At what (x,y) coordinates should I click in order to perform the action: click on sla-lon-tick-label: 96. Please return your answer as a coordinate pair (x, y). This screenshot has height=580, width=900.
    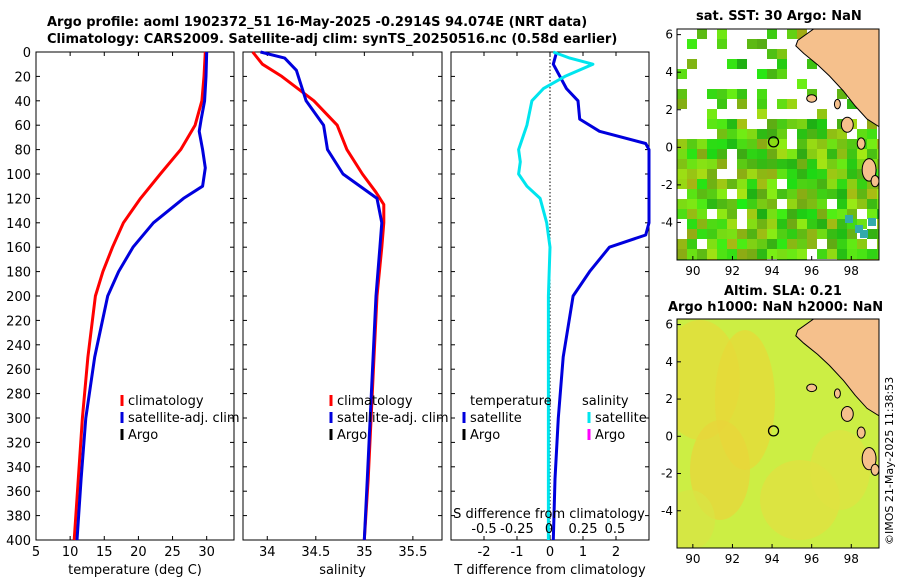
    Looking at the image, I should click on (811, 559).